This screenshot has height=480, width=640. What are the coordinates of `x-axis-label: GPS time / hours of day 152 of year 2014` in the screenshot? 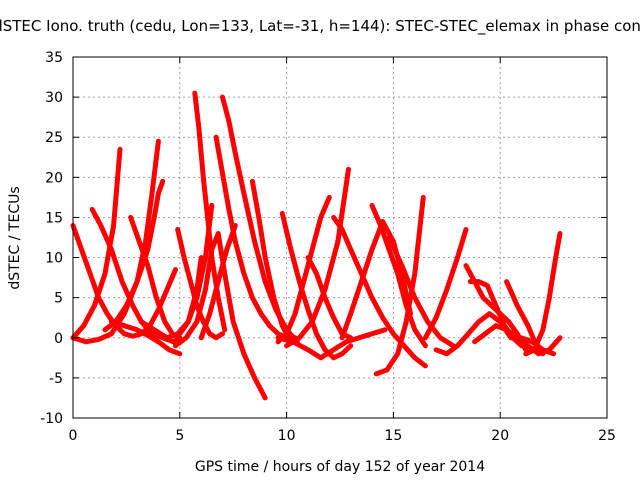 It's located at (340, 467).